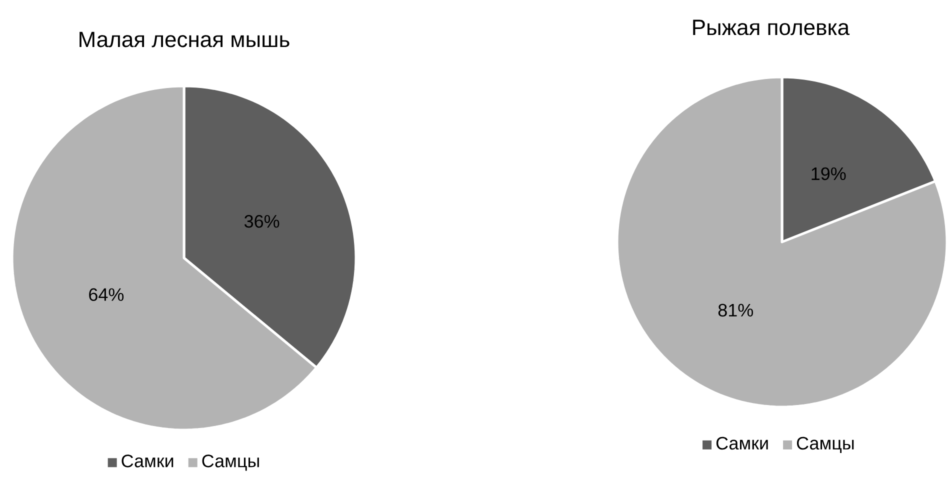  What do you see at coordinates (829, 173) in the screenshot?
I see `data-label: 19%` at bounding box center [829, 173].